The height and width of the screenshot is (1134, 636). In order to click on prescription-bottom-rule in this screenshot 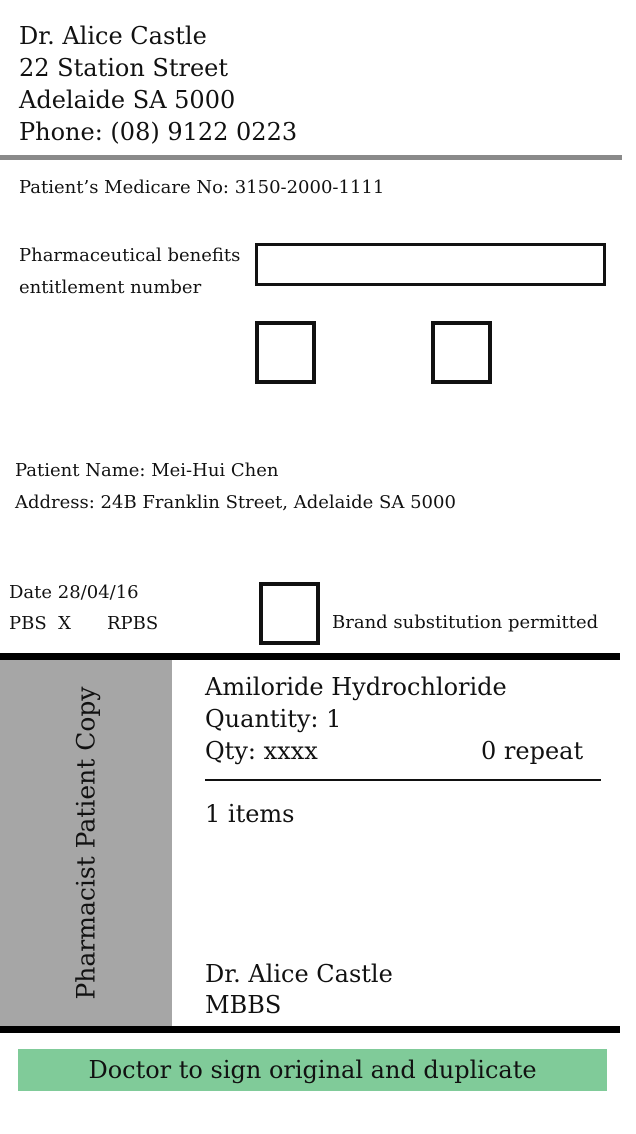, I will do `click(310, 1029)`.